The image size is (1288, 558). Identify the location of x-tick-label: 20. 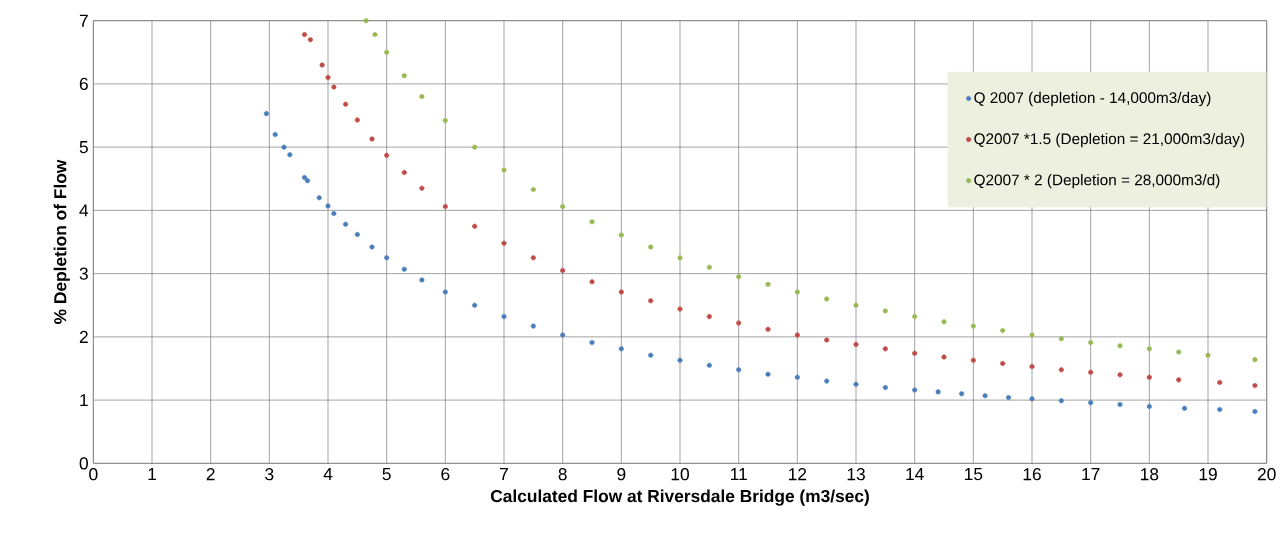
(1266, 474).